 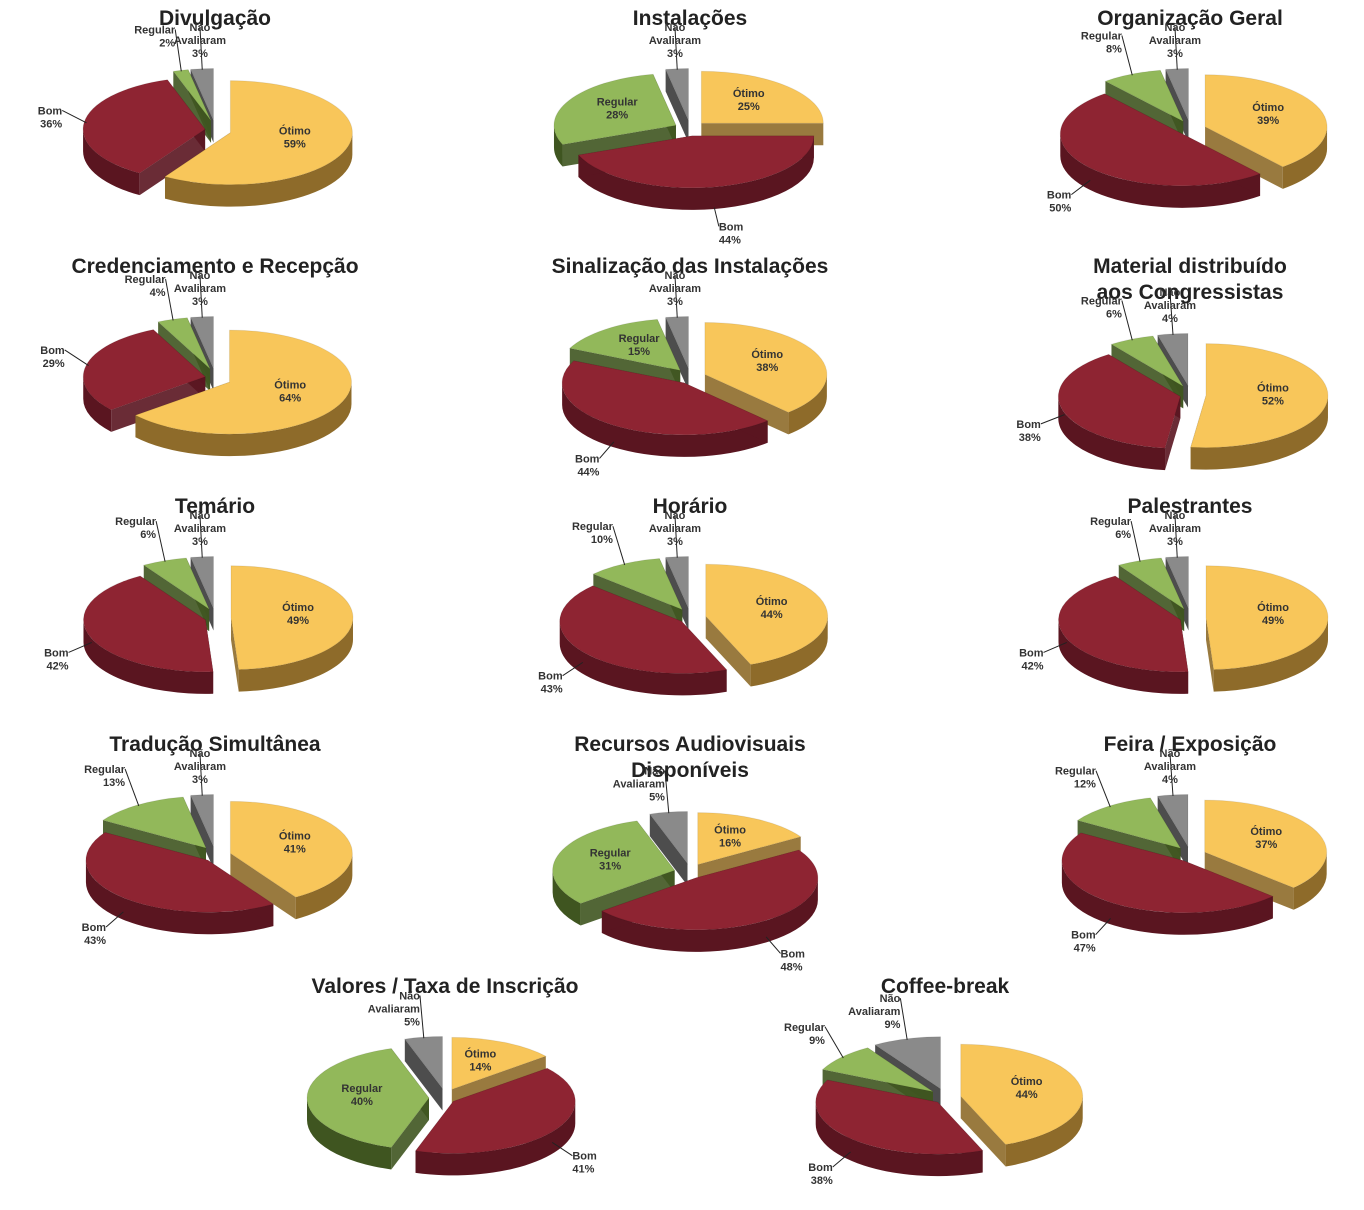 I want to click on label-value: 2%, so click(x=167, y=43).